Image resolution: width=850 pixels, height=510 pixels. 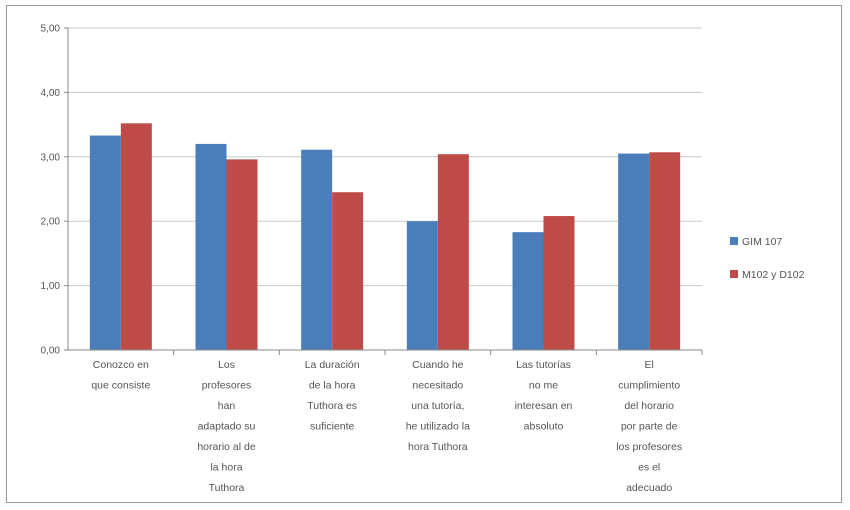 What do you see at coordinates (120, 375) in the screenshot?
I see `category-label: Conozco en que consiste` at bounding box center [120, 375].